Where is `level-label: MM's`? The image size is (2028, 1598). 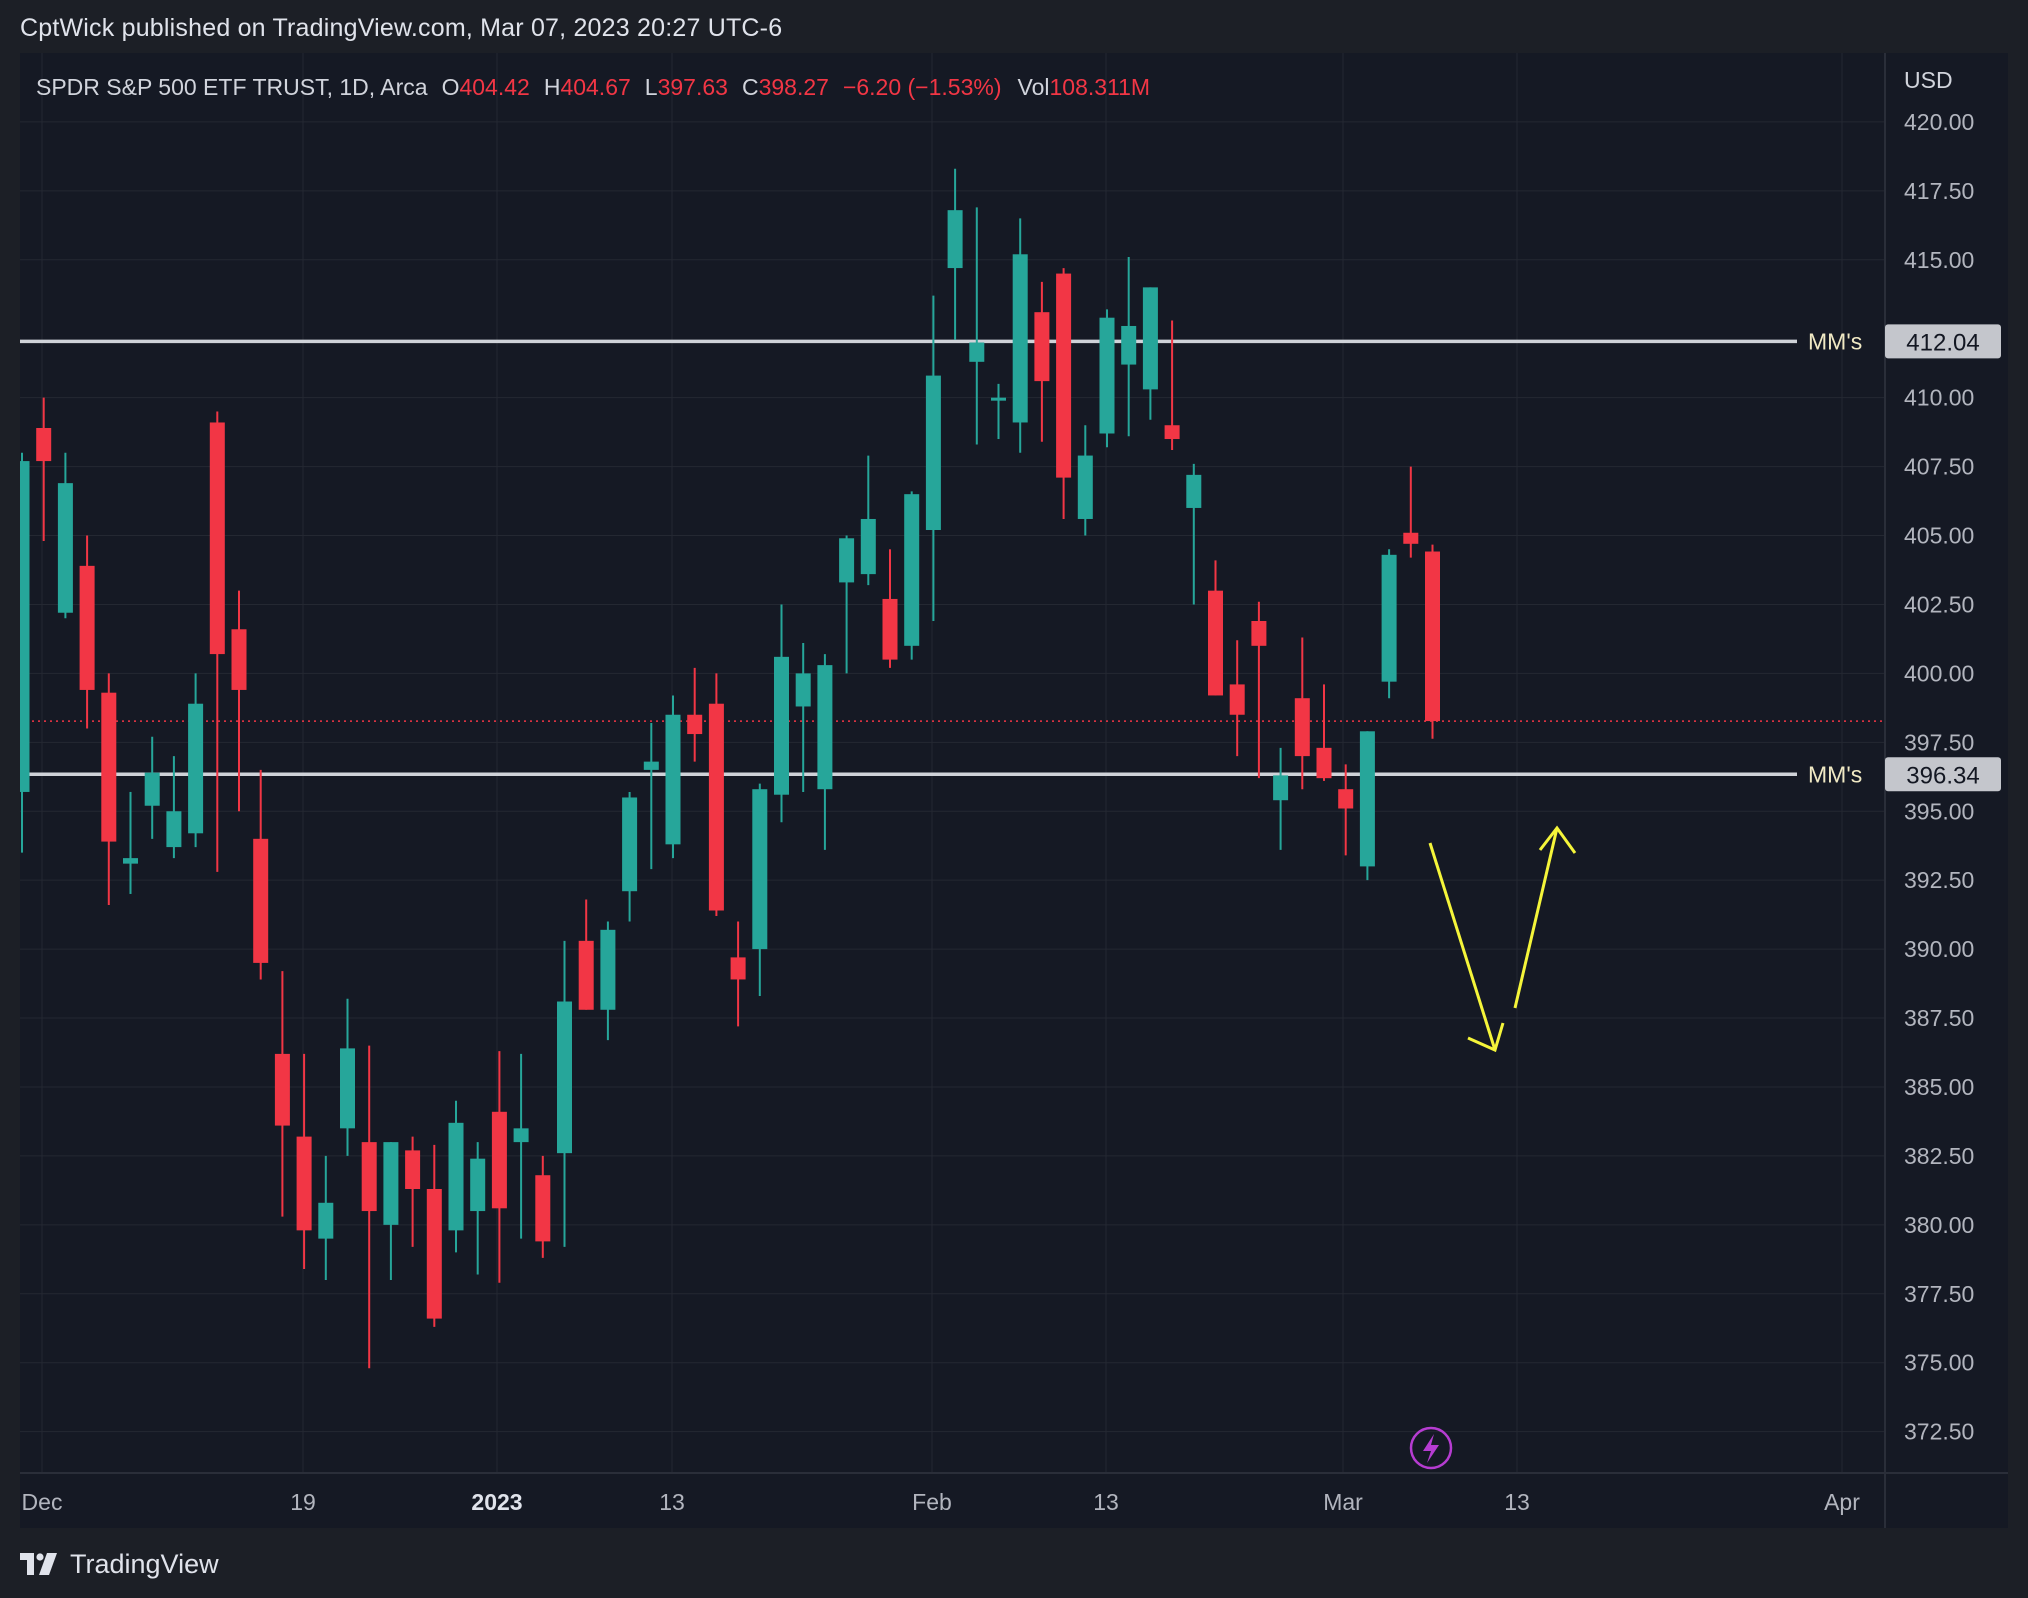 level-label: MM's is located at coordinates (1835, 341).